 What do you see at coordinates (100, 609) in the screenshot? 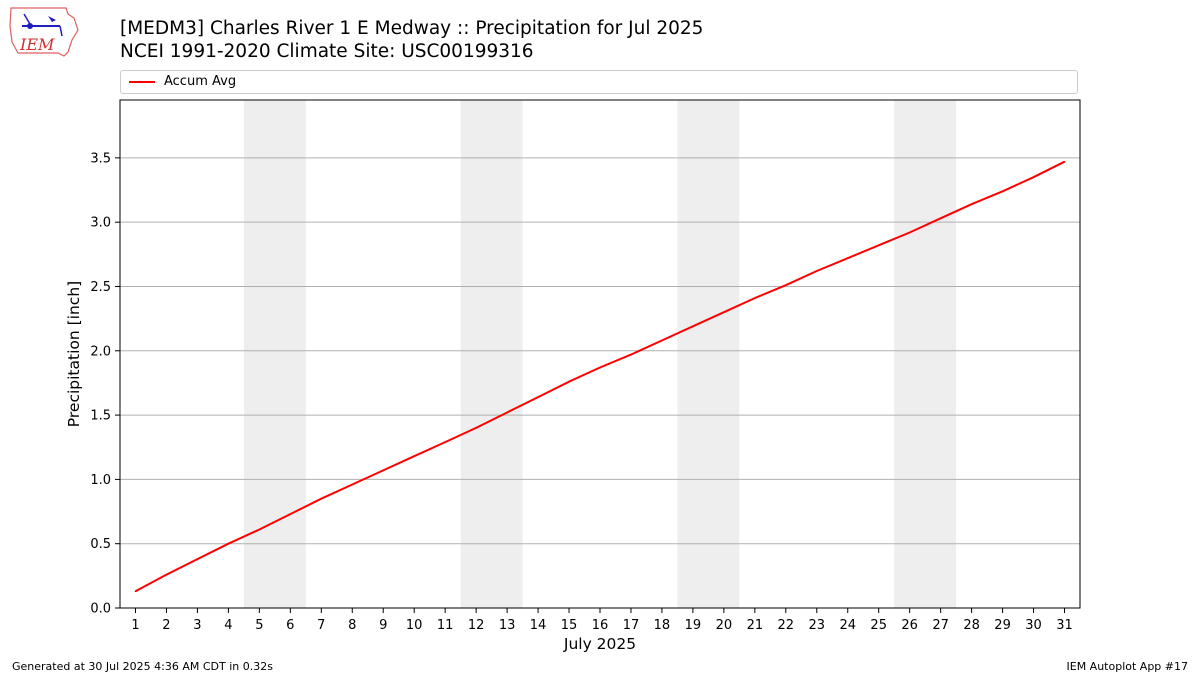
I see `y-tick-label: 0.0` at bounding box center [100, 609].